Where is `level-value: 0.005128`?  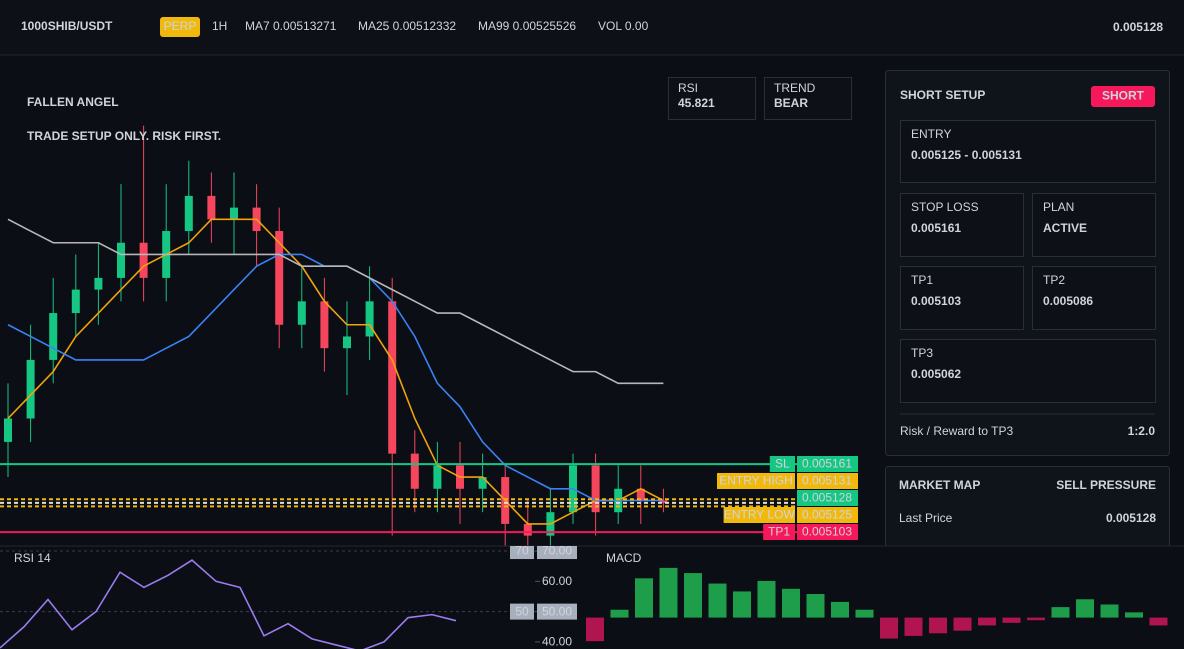 level-value: 0.005128 is located at coordinates (827, 498).